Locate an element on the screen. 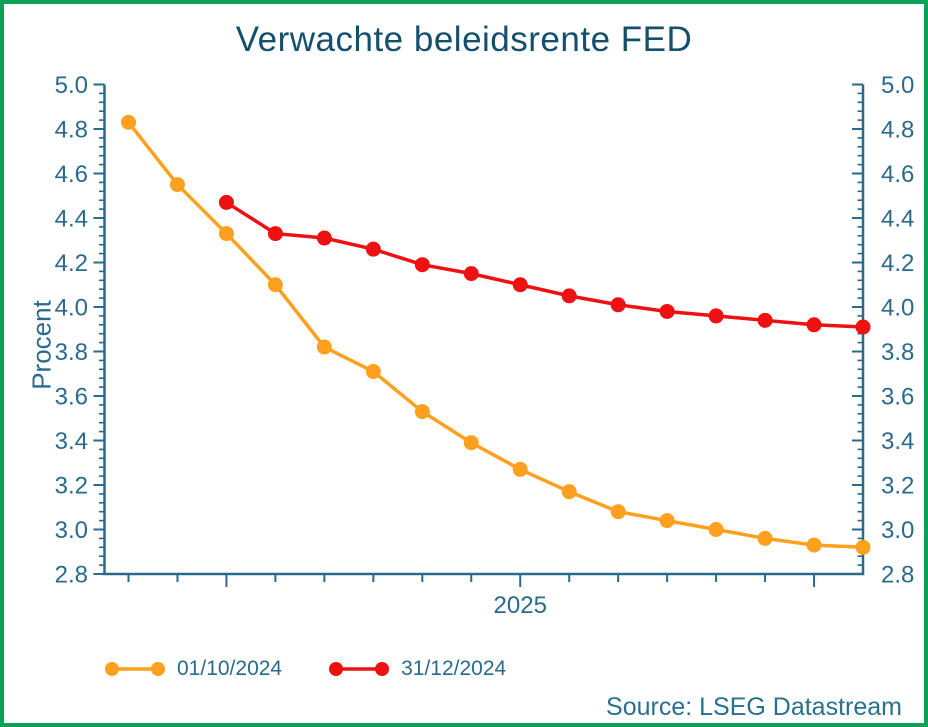  series-1-line is located at coordinates (544, 264).